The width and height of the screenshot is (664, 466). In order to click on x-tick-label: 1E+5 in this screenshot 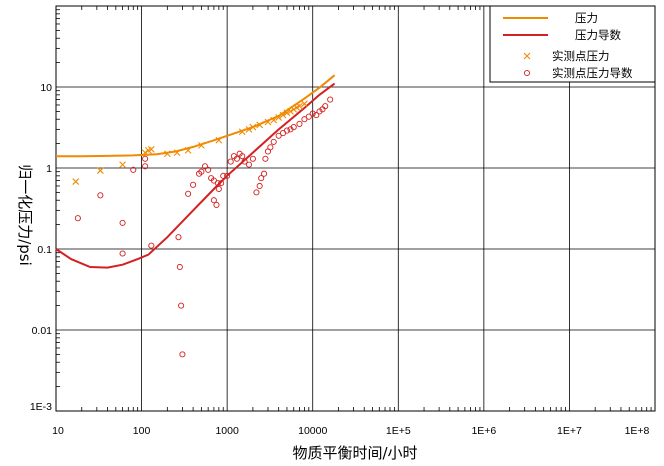, I will do `click(398, 431)`.